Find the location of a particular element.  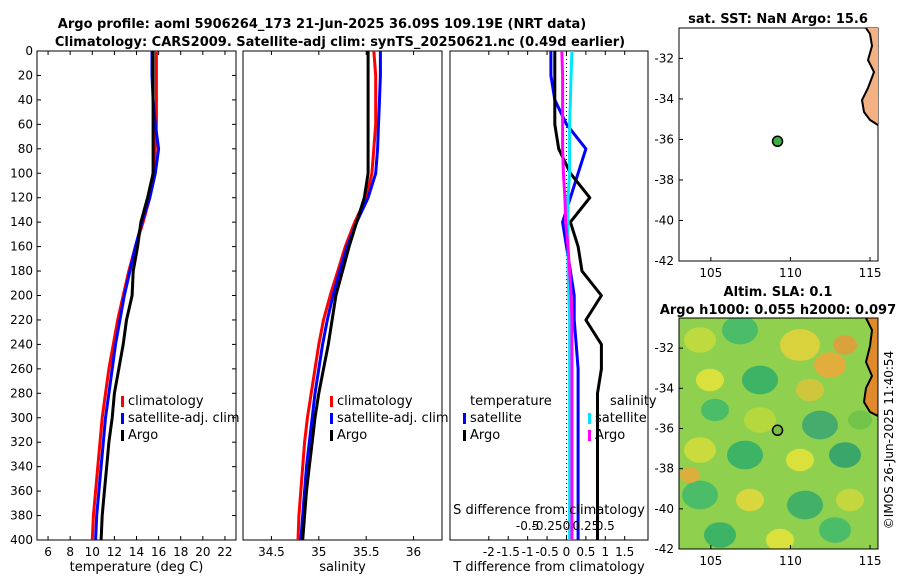

y-tick-label: 400 is located at coordinates (21, 540).